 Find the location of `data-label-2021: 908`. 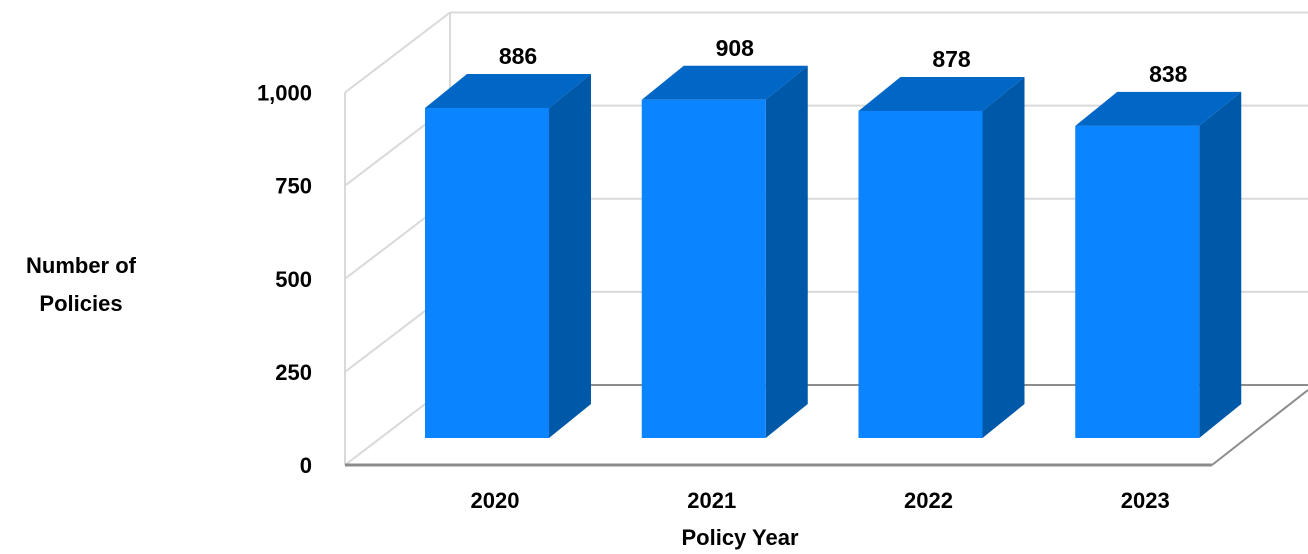

data-label-2021: 908 is located at coordinates (735, 48).